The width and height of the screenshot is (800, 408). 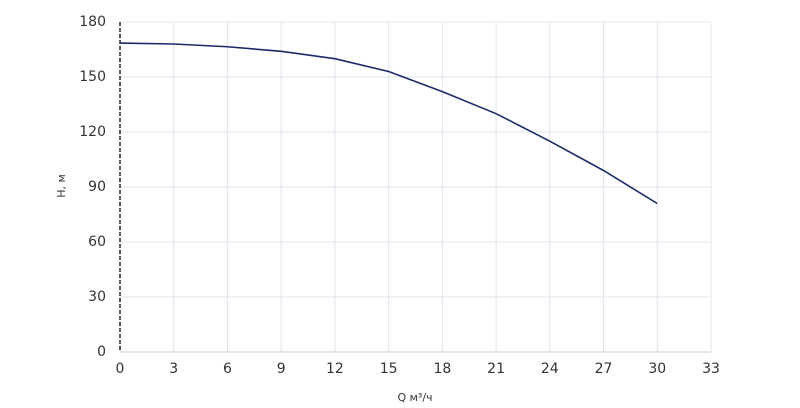 I want to click on x-axis-title: Q м³/ч, so click(x=414, y=397).